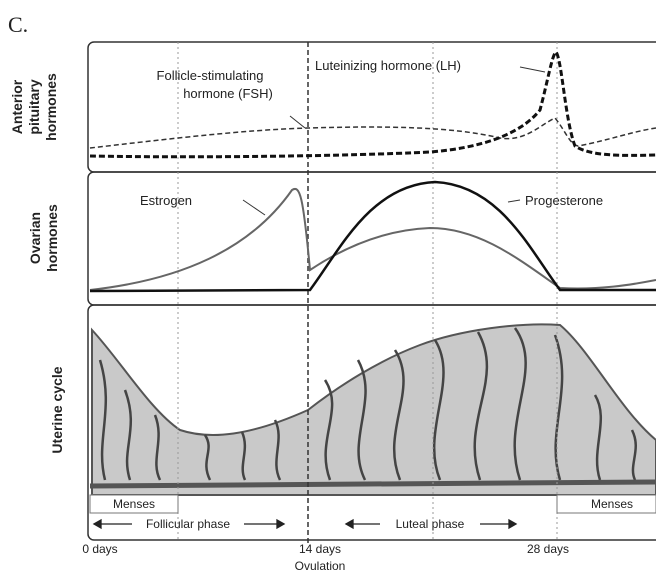  Describe the element at coordinates (320, 549) in the screenshot. I see `day-label: 14 days` at that location.